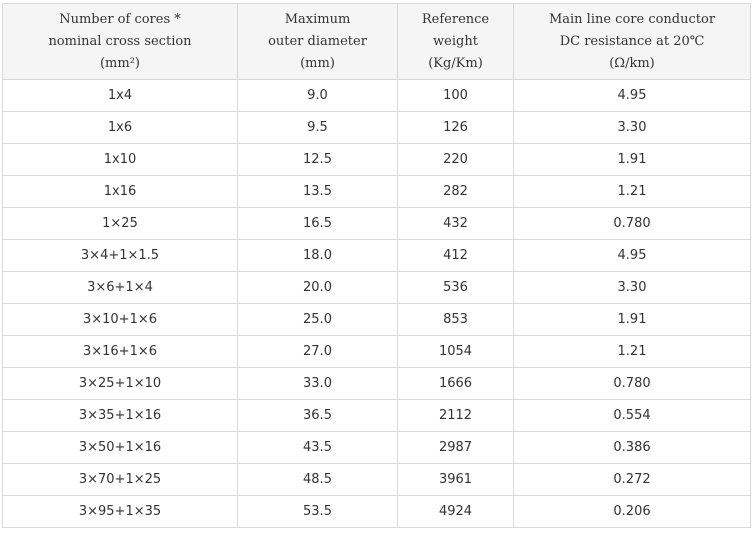 This screenshot has width=753, height=534. Describe the element at coordinates (455, 287) in the screenshot. I see `cell-reference-weight: 536` at that location.